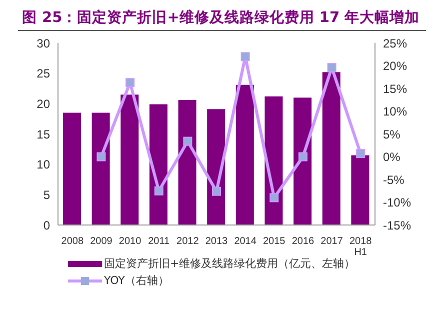  Describe the element at coordinates (216, 241) in the screenshot. I see `x-tick-label: 2013` at that location.